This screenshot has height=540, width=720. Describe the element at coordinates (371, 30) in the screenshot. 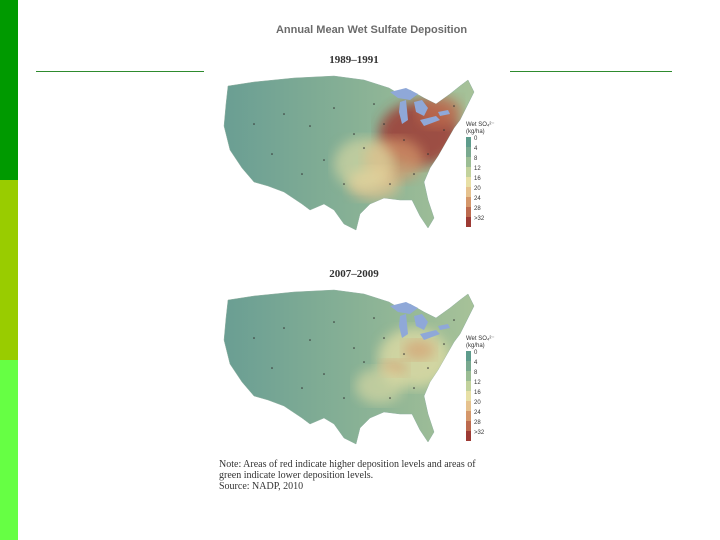

I see `figure-title: Annual Mean Wet Sulfate Deposition` at that location.